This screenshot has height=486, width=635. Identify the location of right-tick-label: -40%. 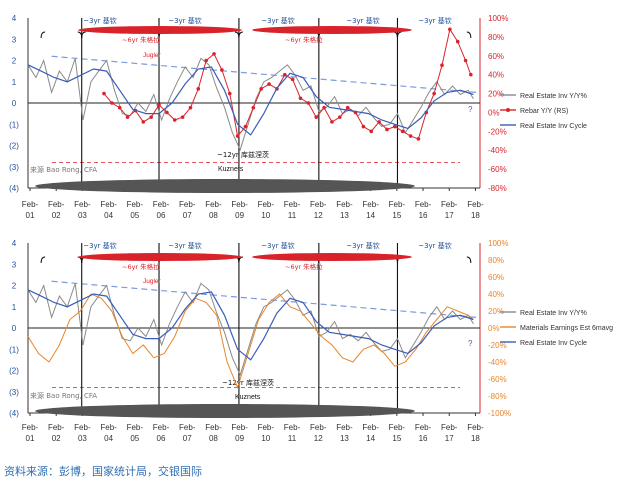
(497, 150).